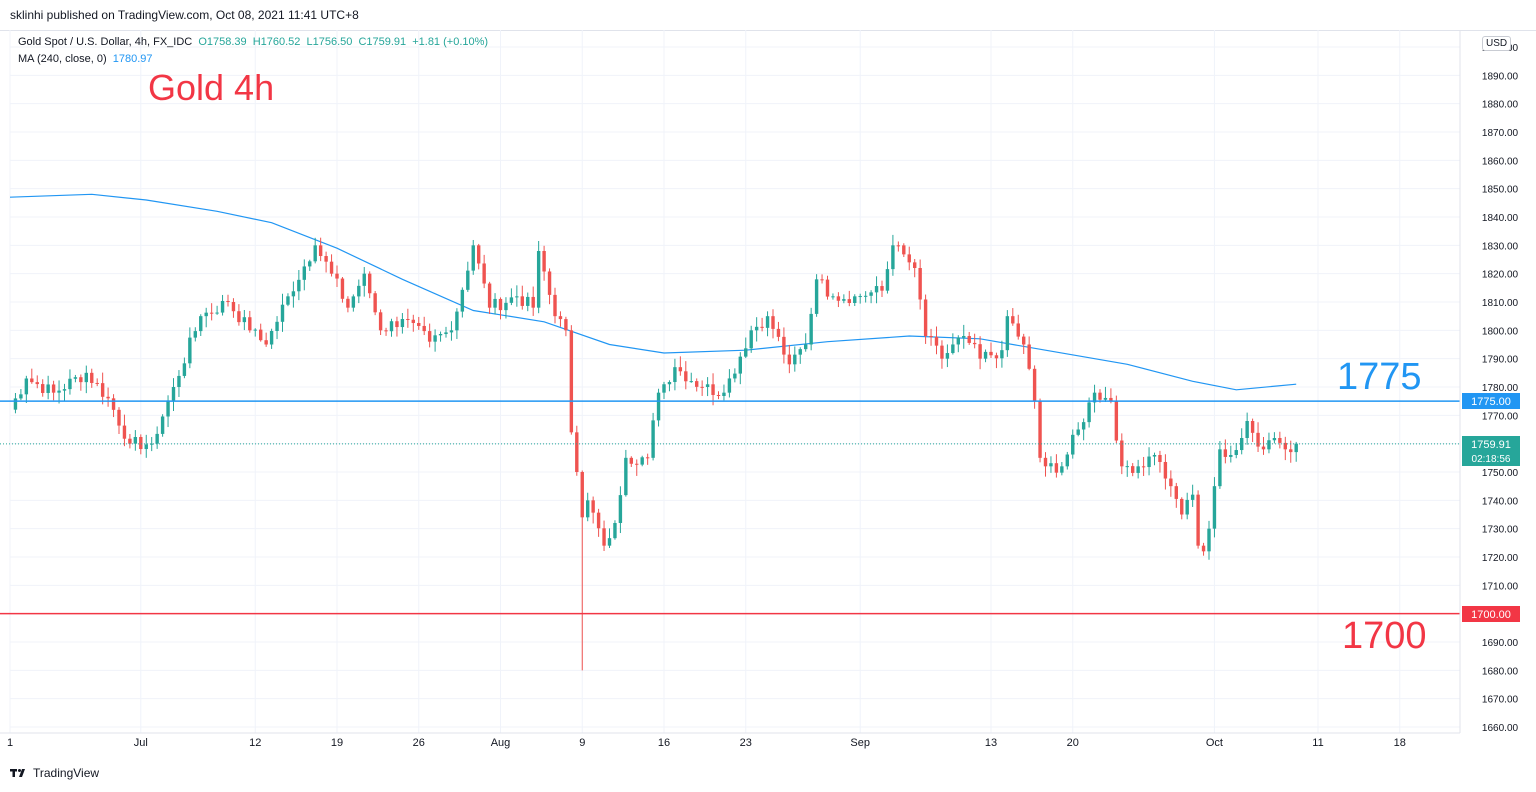 The height and width of the screenshot is (792, 1536). Describe the element at coordinates (730, 740) in the screenshot. I see `time-axis: 1 Jul 12 19 26 Aug 9 16 23 Sep 13 20 Oct 11 18` at that location.